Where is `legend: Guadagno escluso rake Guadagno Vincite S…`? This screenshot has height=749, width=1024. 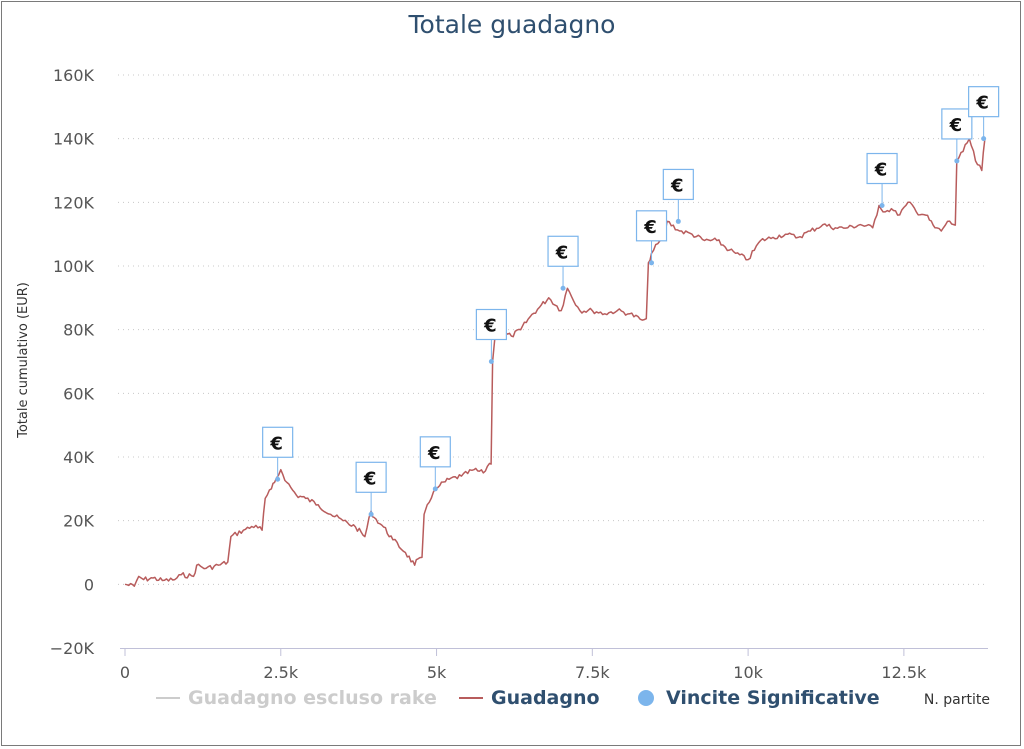 legend: Guadagno escluso rake Guadagno Vincite S… is located at coordinates (512, 699).